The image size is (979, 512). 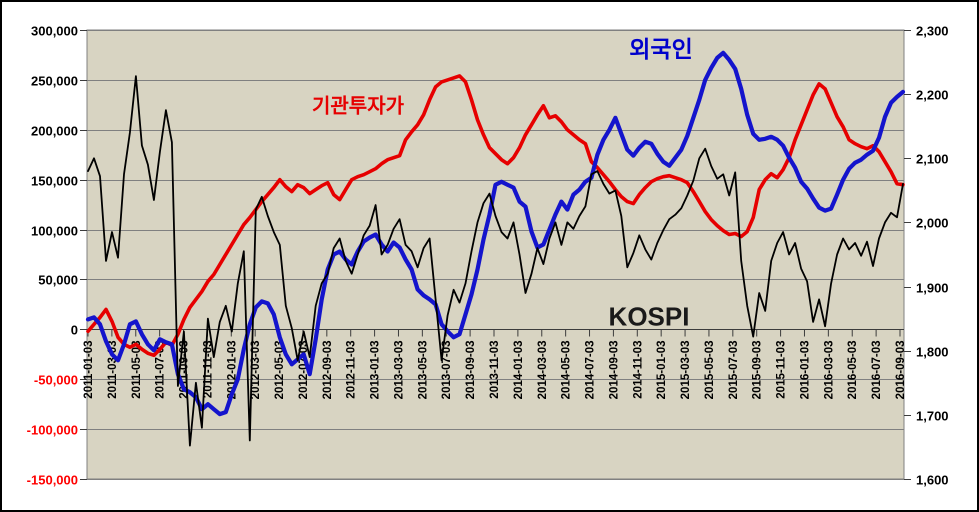 What do you see at coordinates (567, 370) in the screenshot?
I see `x-axis-tick-label: 2014-05-03` at bounding box center [567, 370].